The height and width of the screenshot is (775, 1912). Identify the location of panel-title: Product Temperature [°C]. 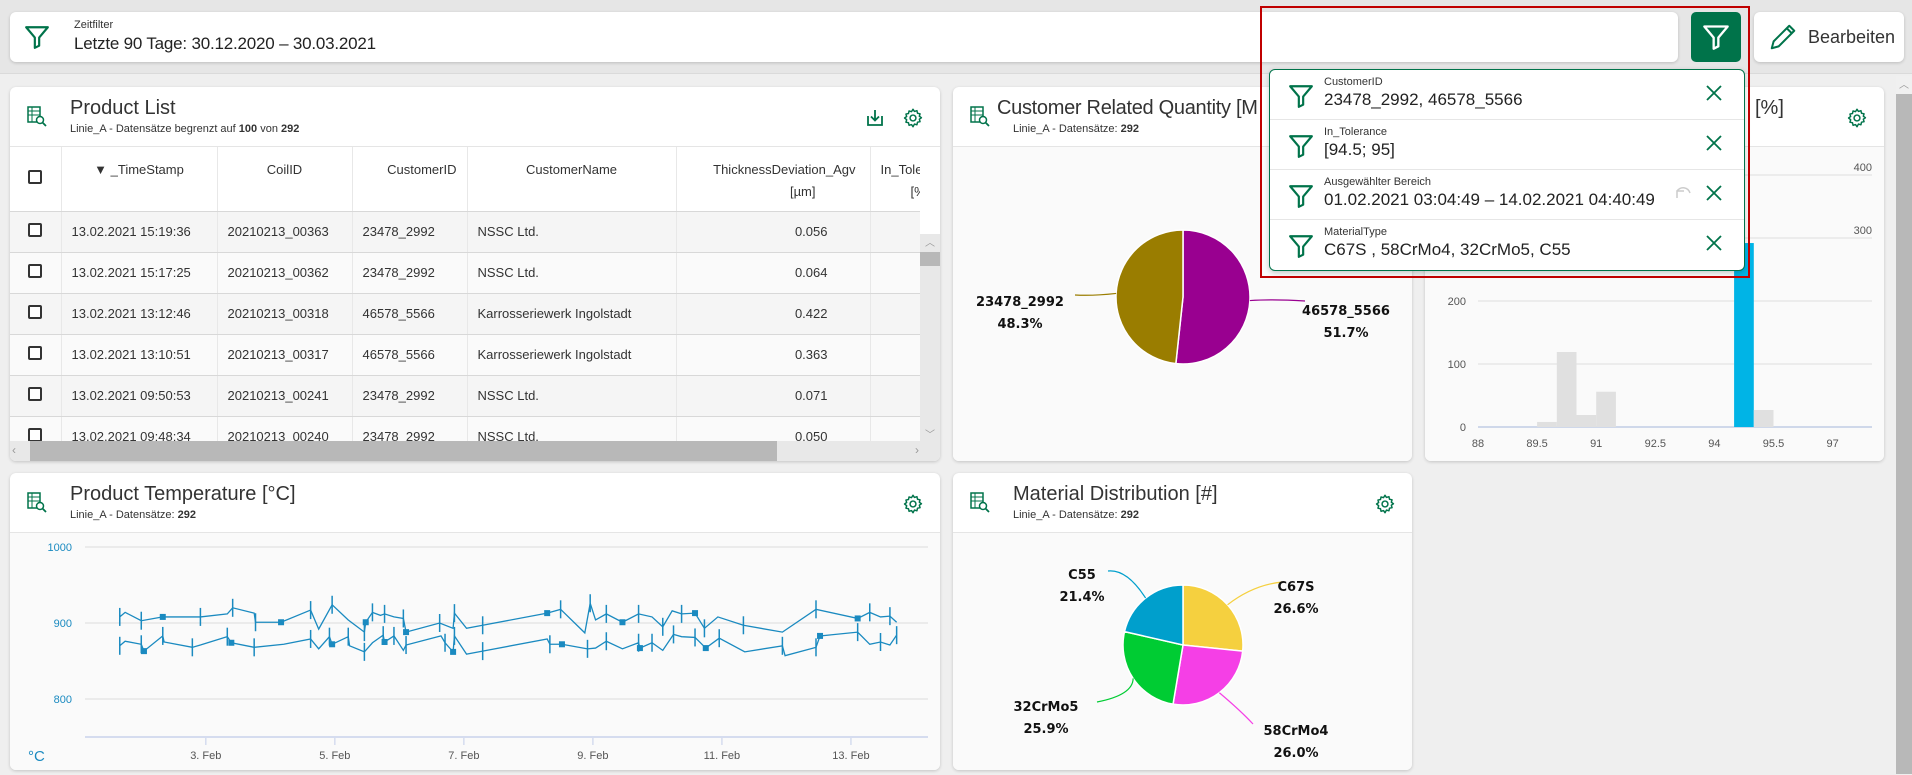
(183, 494).